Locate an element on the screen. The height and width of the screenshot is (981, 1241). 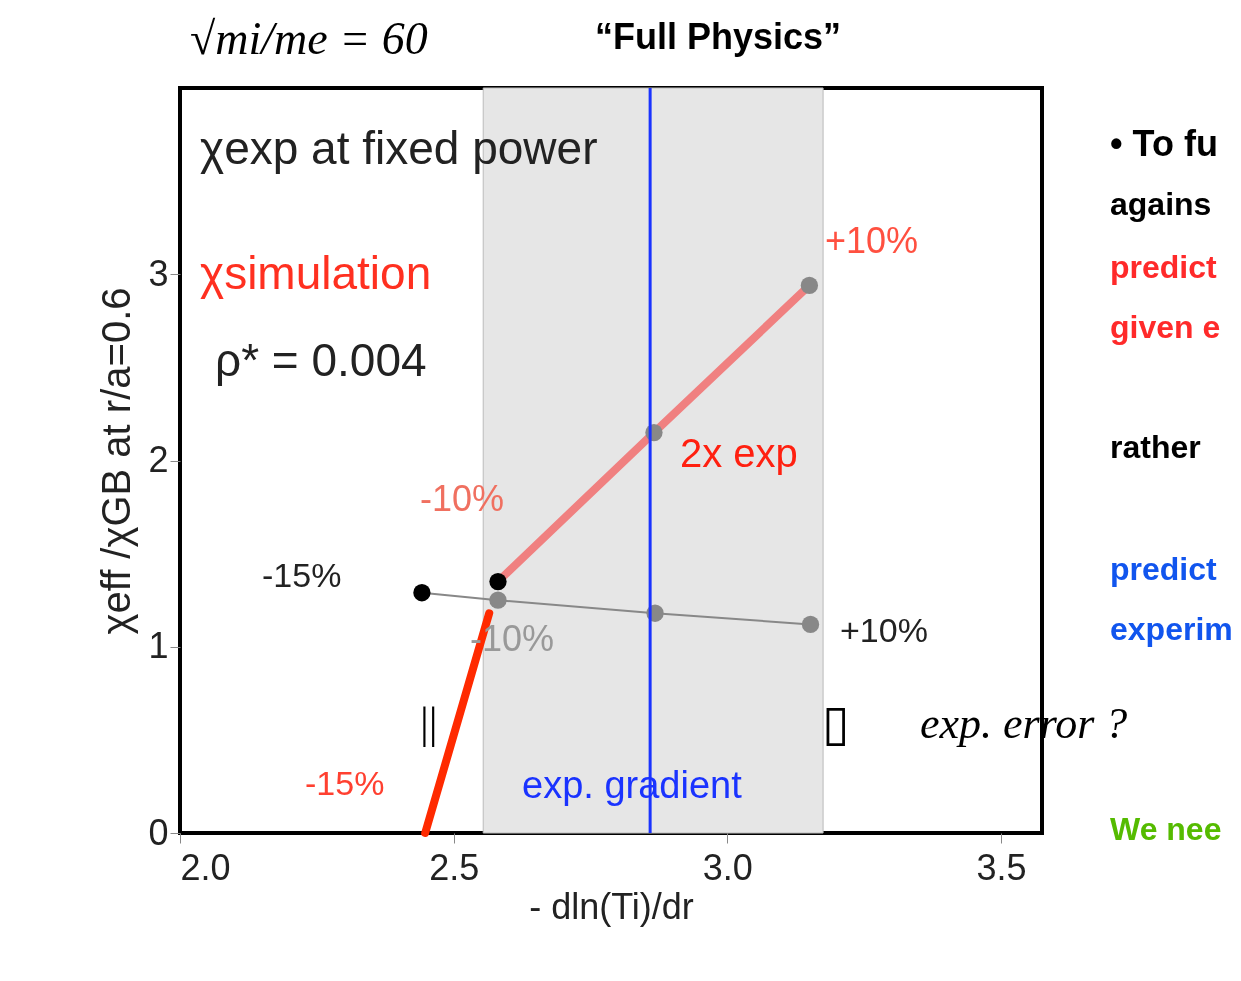
y-tick-label: 0 is located at coordinates (158, 832).